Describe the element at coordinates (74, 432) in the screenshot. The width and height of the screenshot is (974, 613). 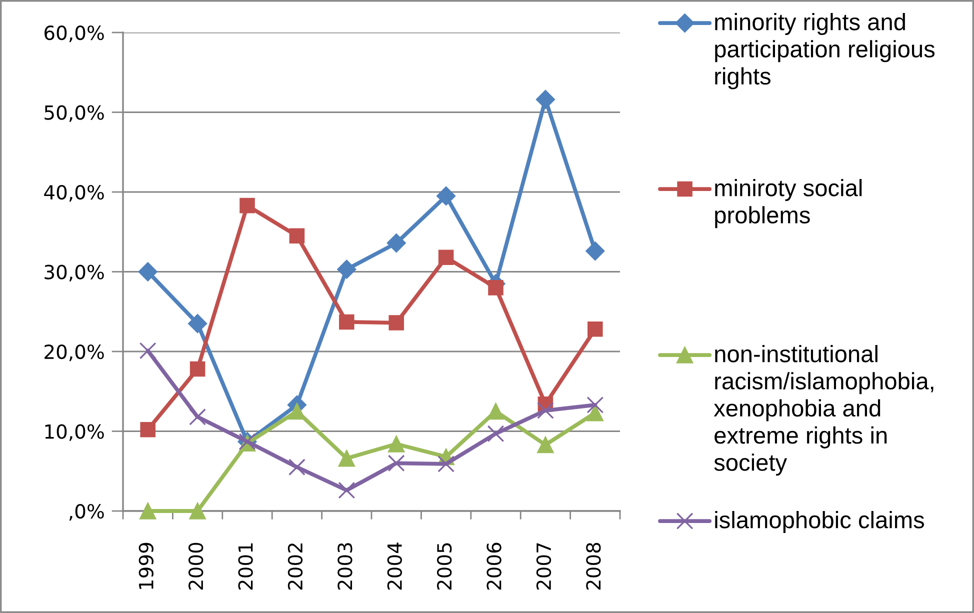
I see `y-tick-label: 10,0%` at that location.